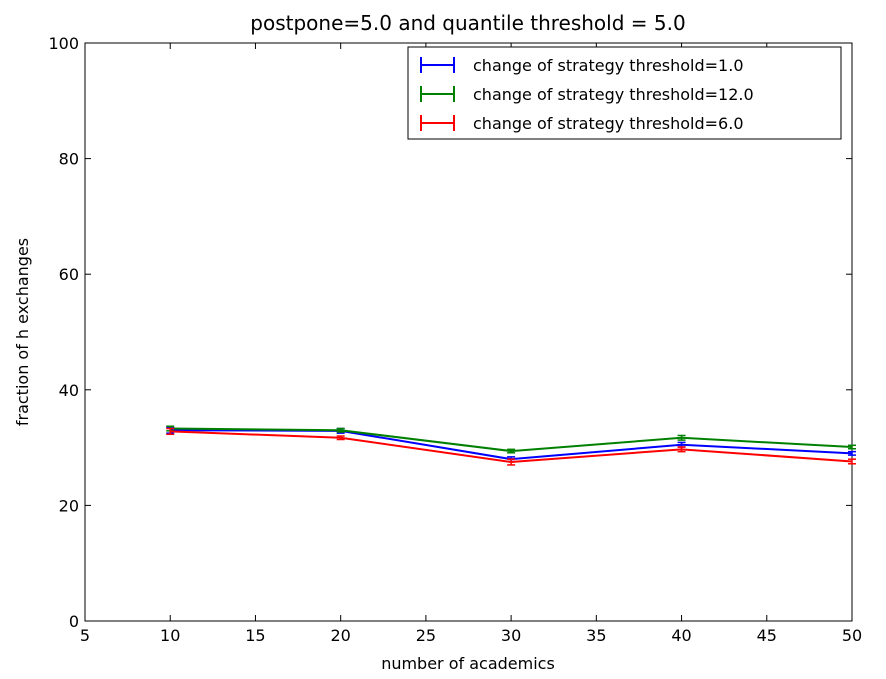 Image resolution: width=886 pixels, height=679 pixels. Describe the element at coordinates (596, 635) in the screenshot. I see `x-tick-label: 35` at that location.